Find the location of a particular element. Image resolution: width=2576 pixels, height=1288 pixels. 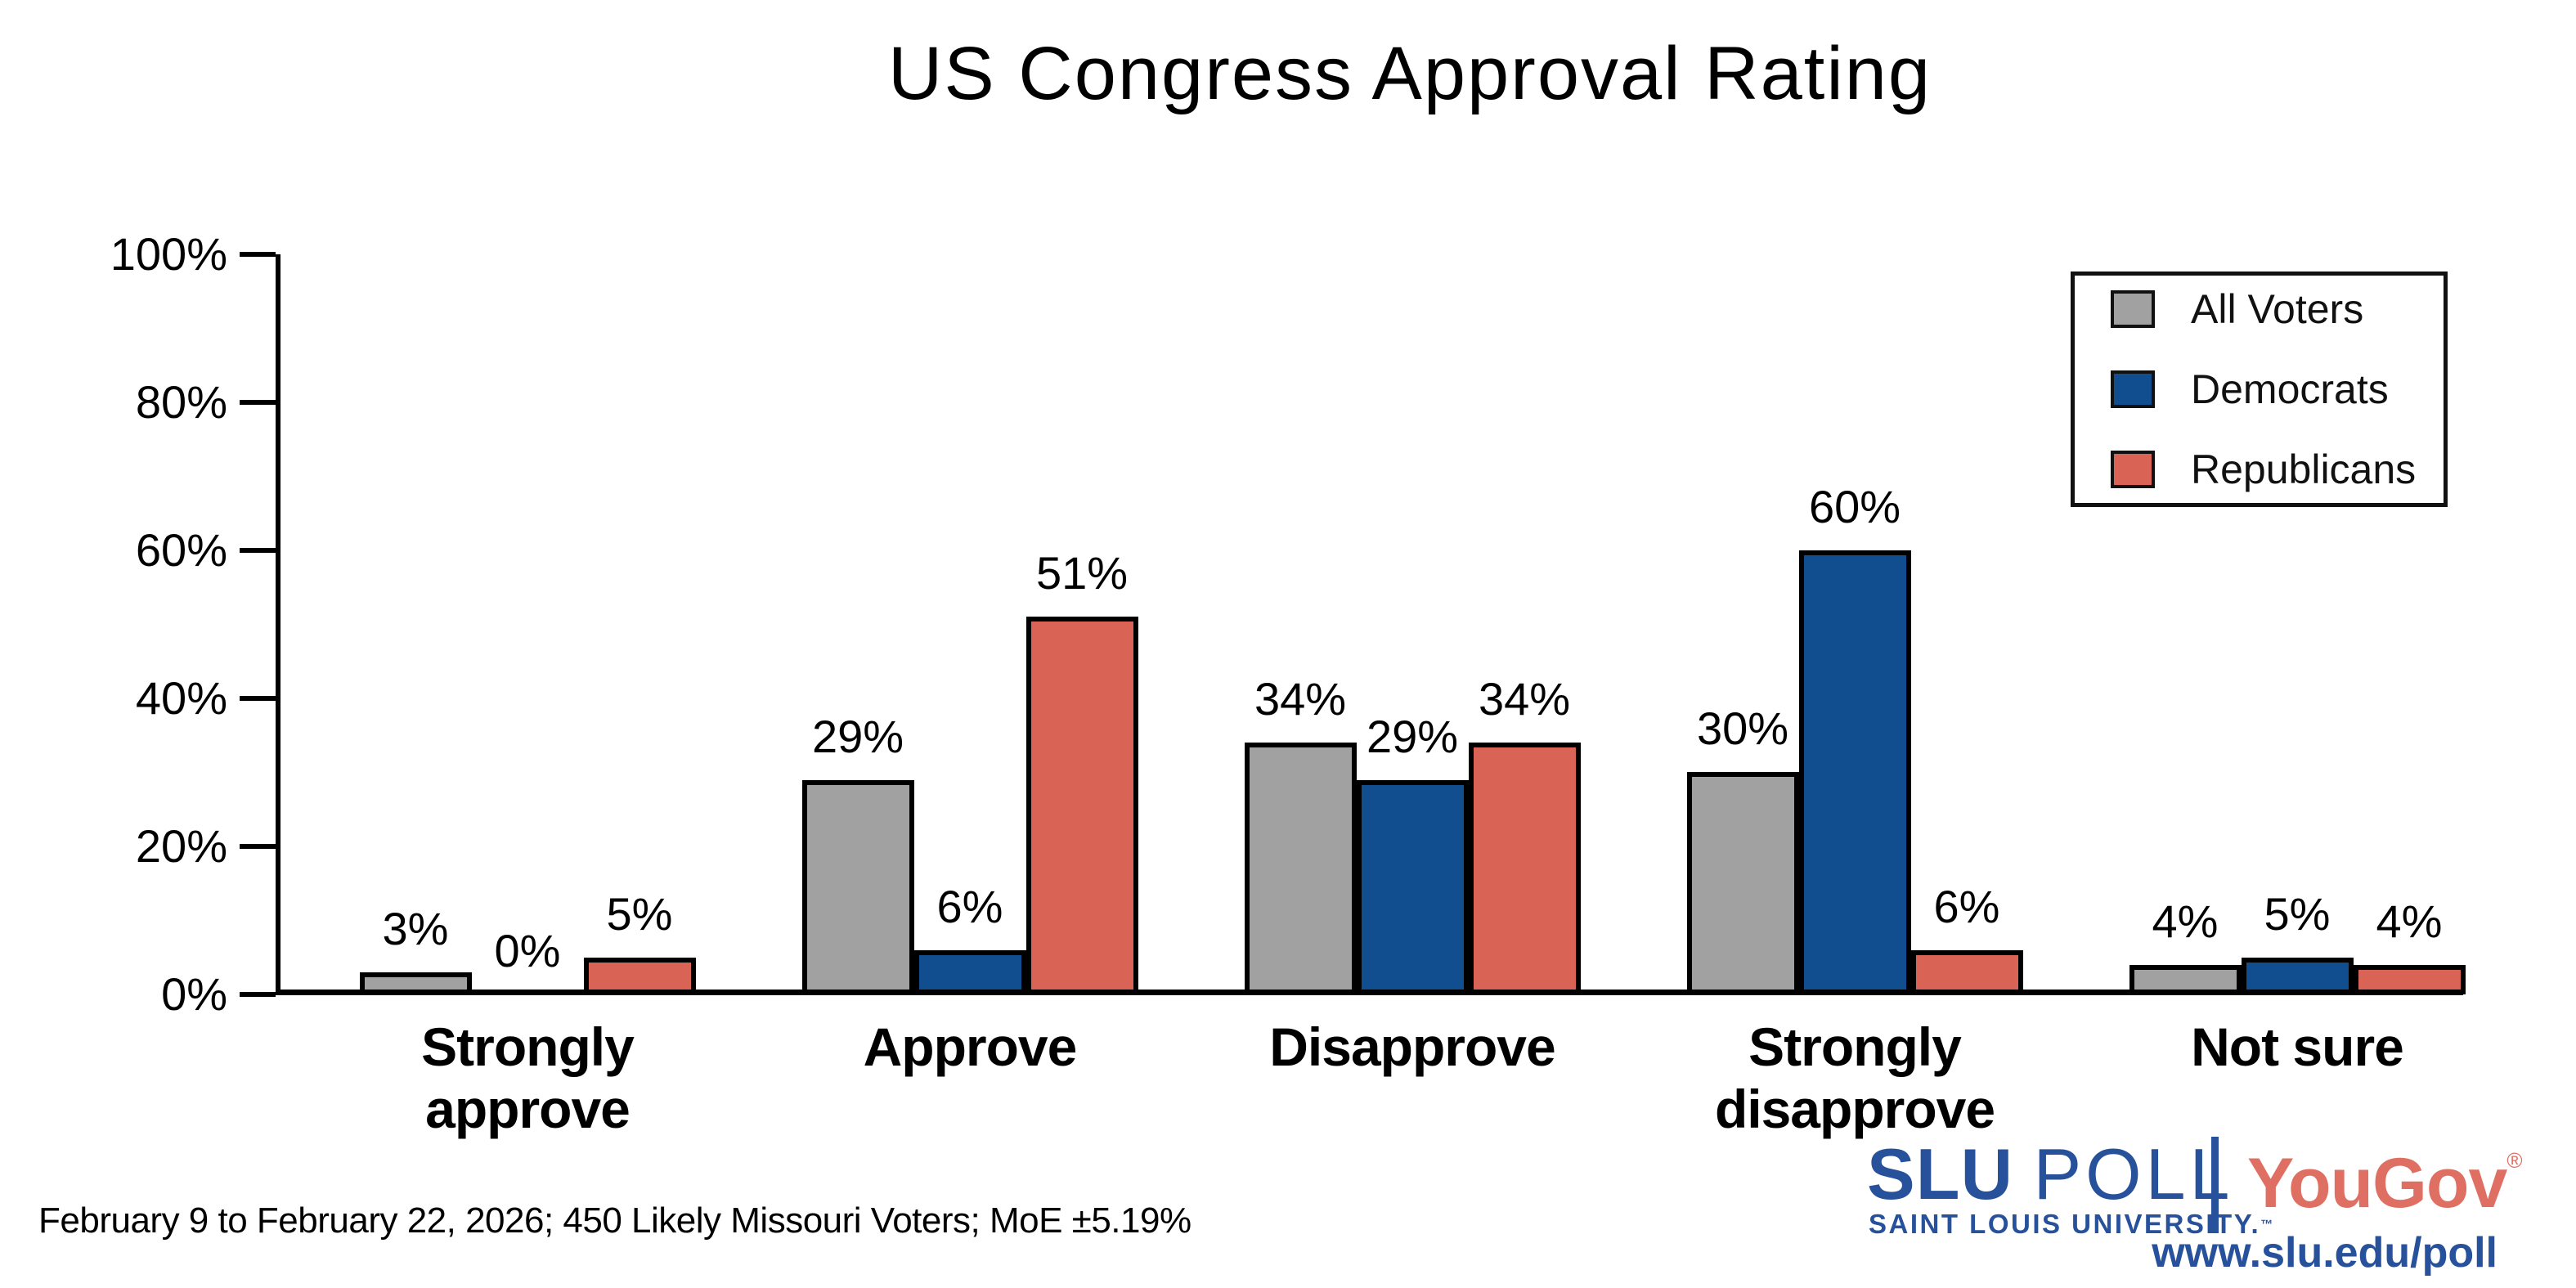

y-axis-tick-label: 60% is located at coordinates (181, 550).